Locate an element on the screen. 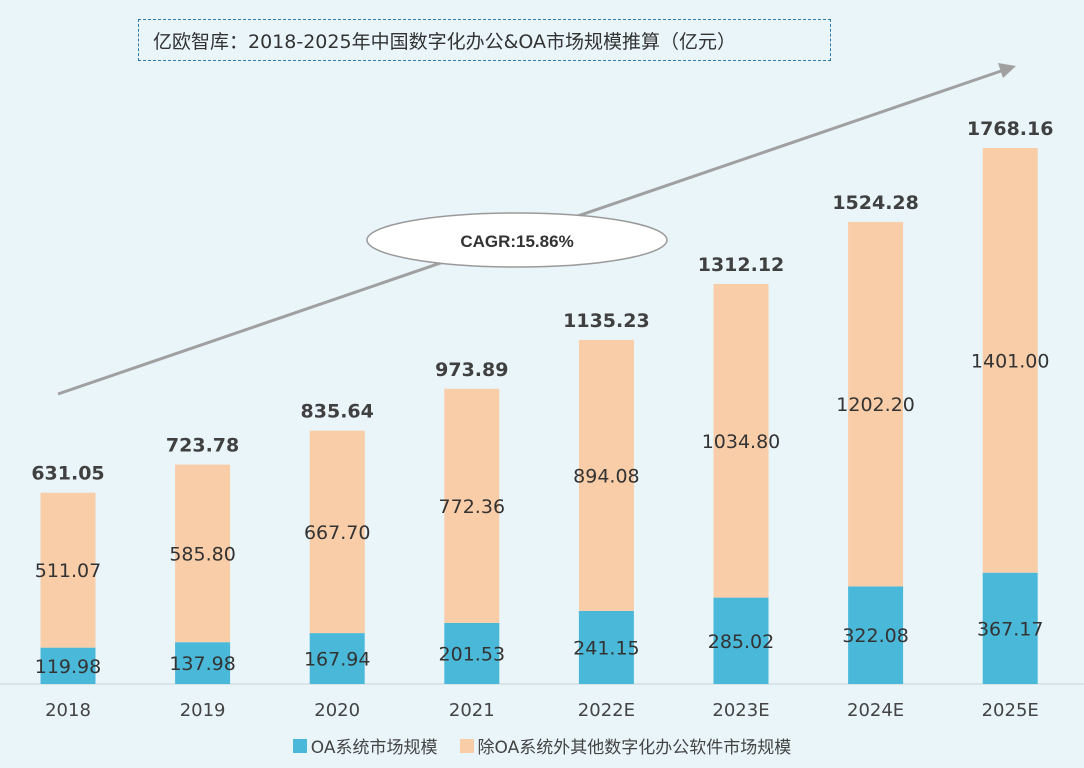 This screenshot has width=1084, height=768. value-label-oa-2018: 119.98 is located at coordinates (68, 667).